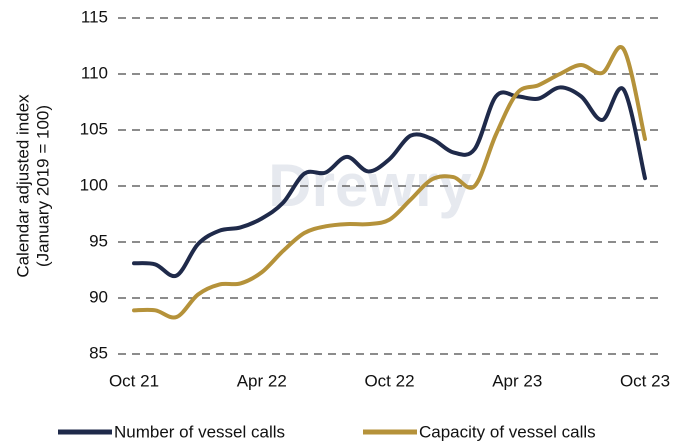 The height and width of the screenshot is (448, 677). What do you see at coordinates (98, 240) in the screenshot?
I see `y-tick-label: 95` at bounding box center [98, 240].